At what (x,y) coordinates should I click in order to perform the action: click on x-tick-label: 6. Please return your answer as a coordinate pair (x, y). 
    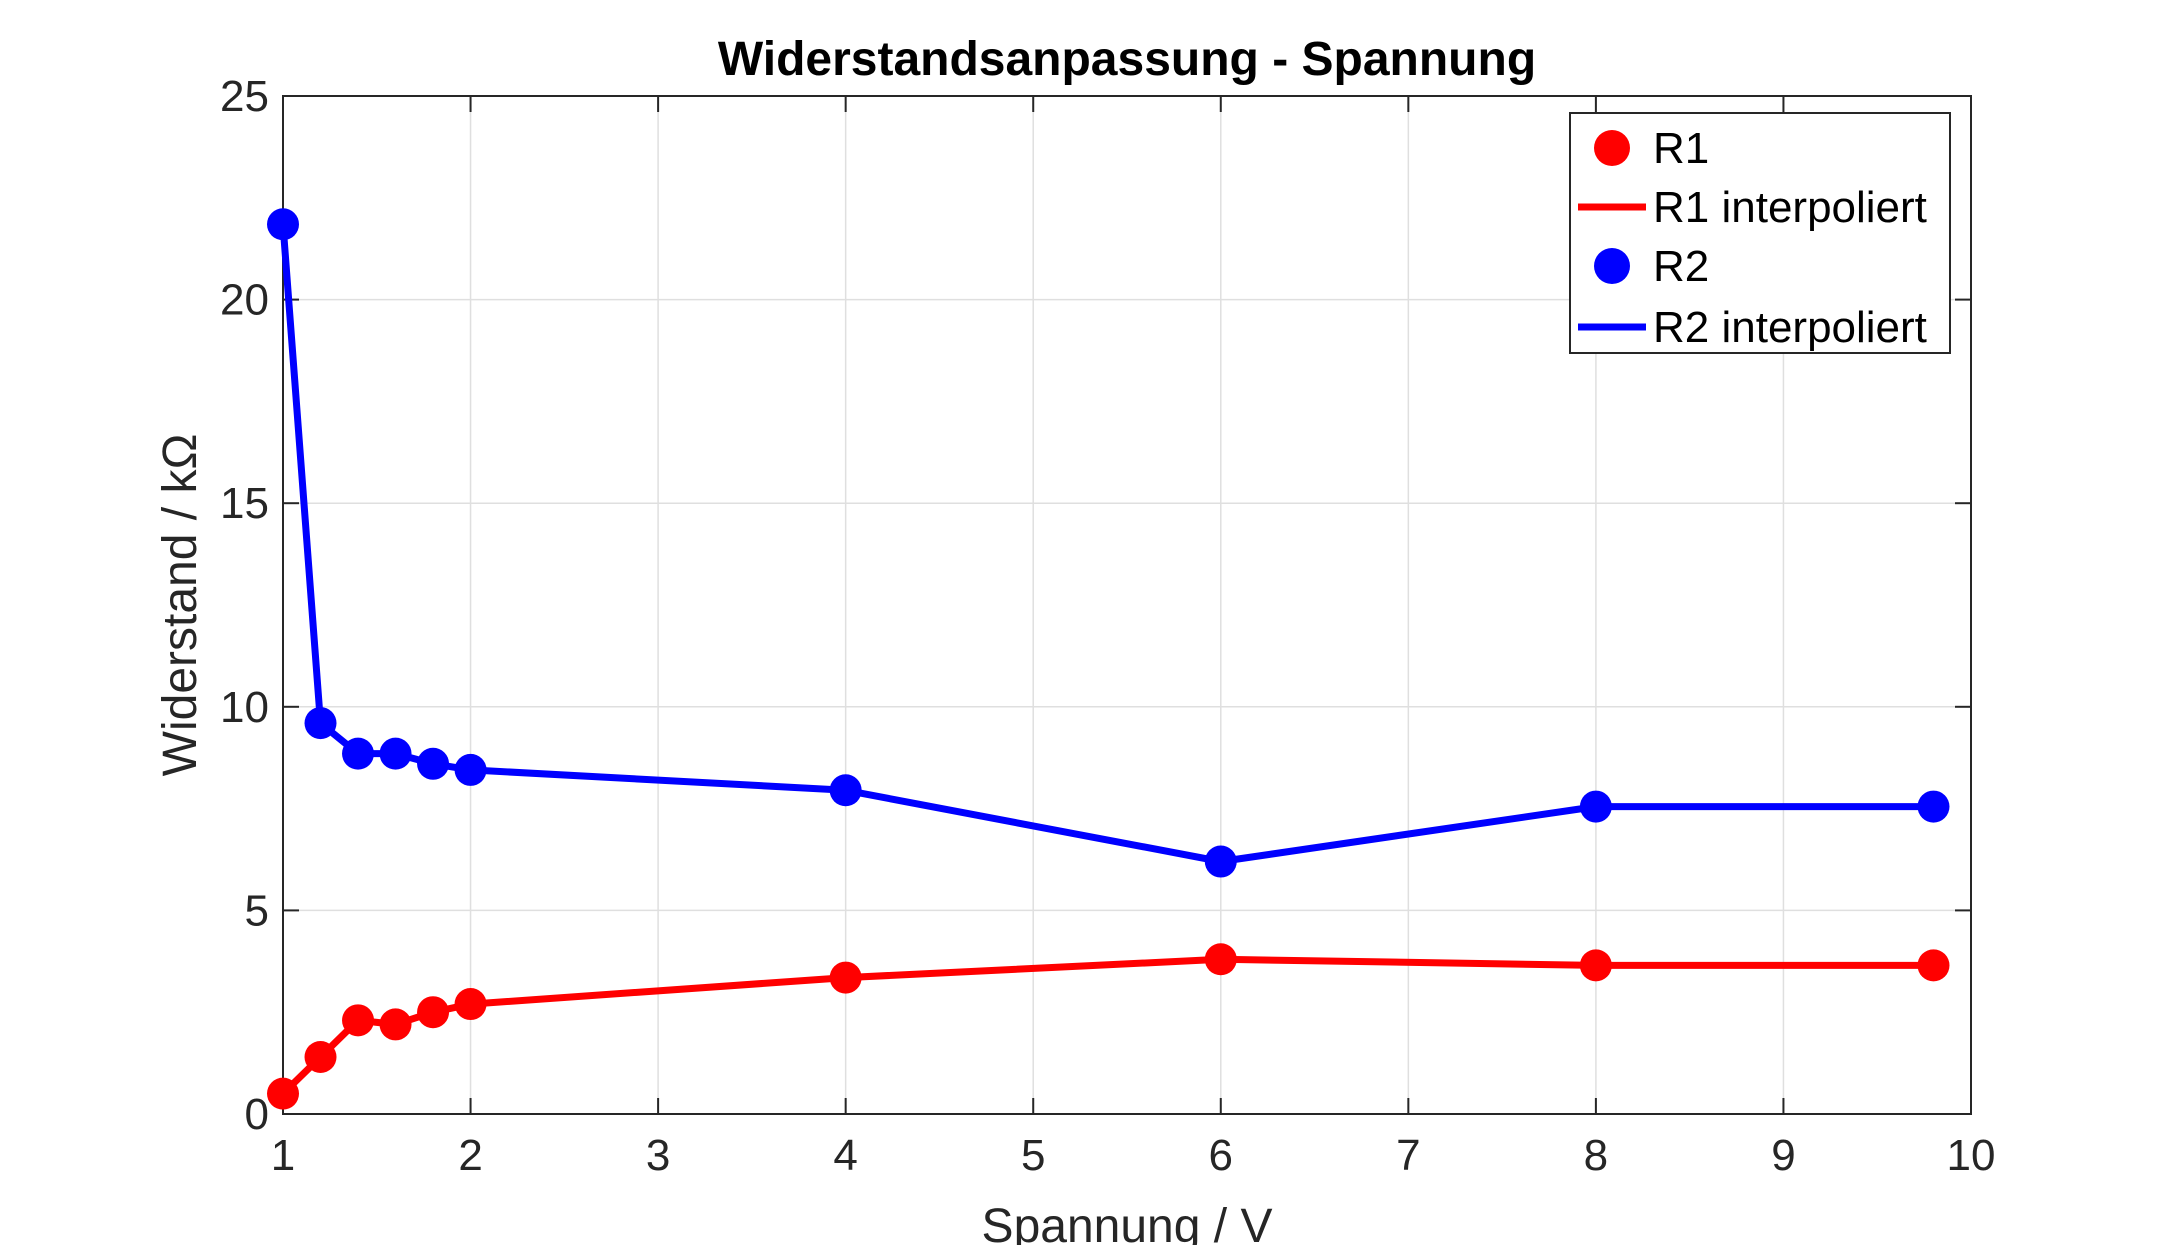
    Looking at the image, I should click on (1221, 1155).